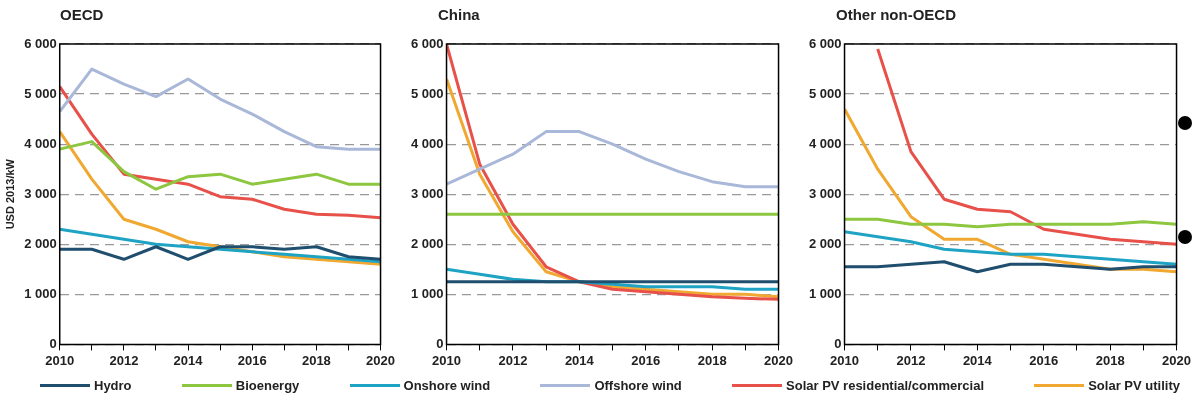 Image resolution: width=1194 pixels, height=409 pixels. What do you see at coordinates (459, 14) in the screenshot?
I see `chart-title: China` at bounding box center [459, 14].